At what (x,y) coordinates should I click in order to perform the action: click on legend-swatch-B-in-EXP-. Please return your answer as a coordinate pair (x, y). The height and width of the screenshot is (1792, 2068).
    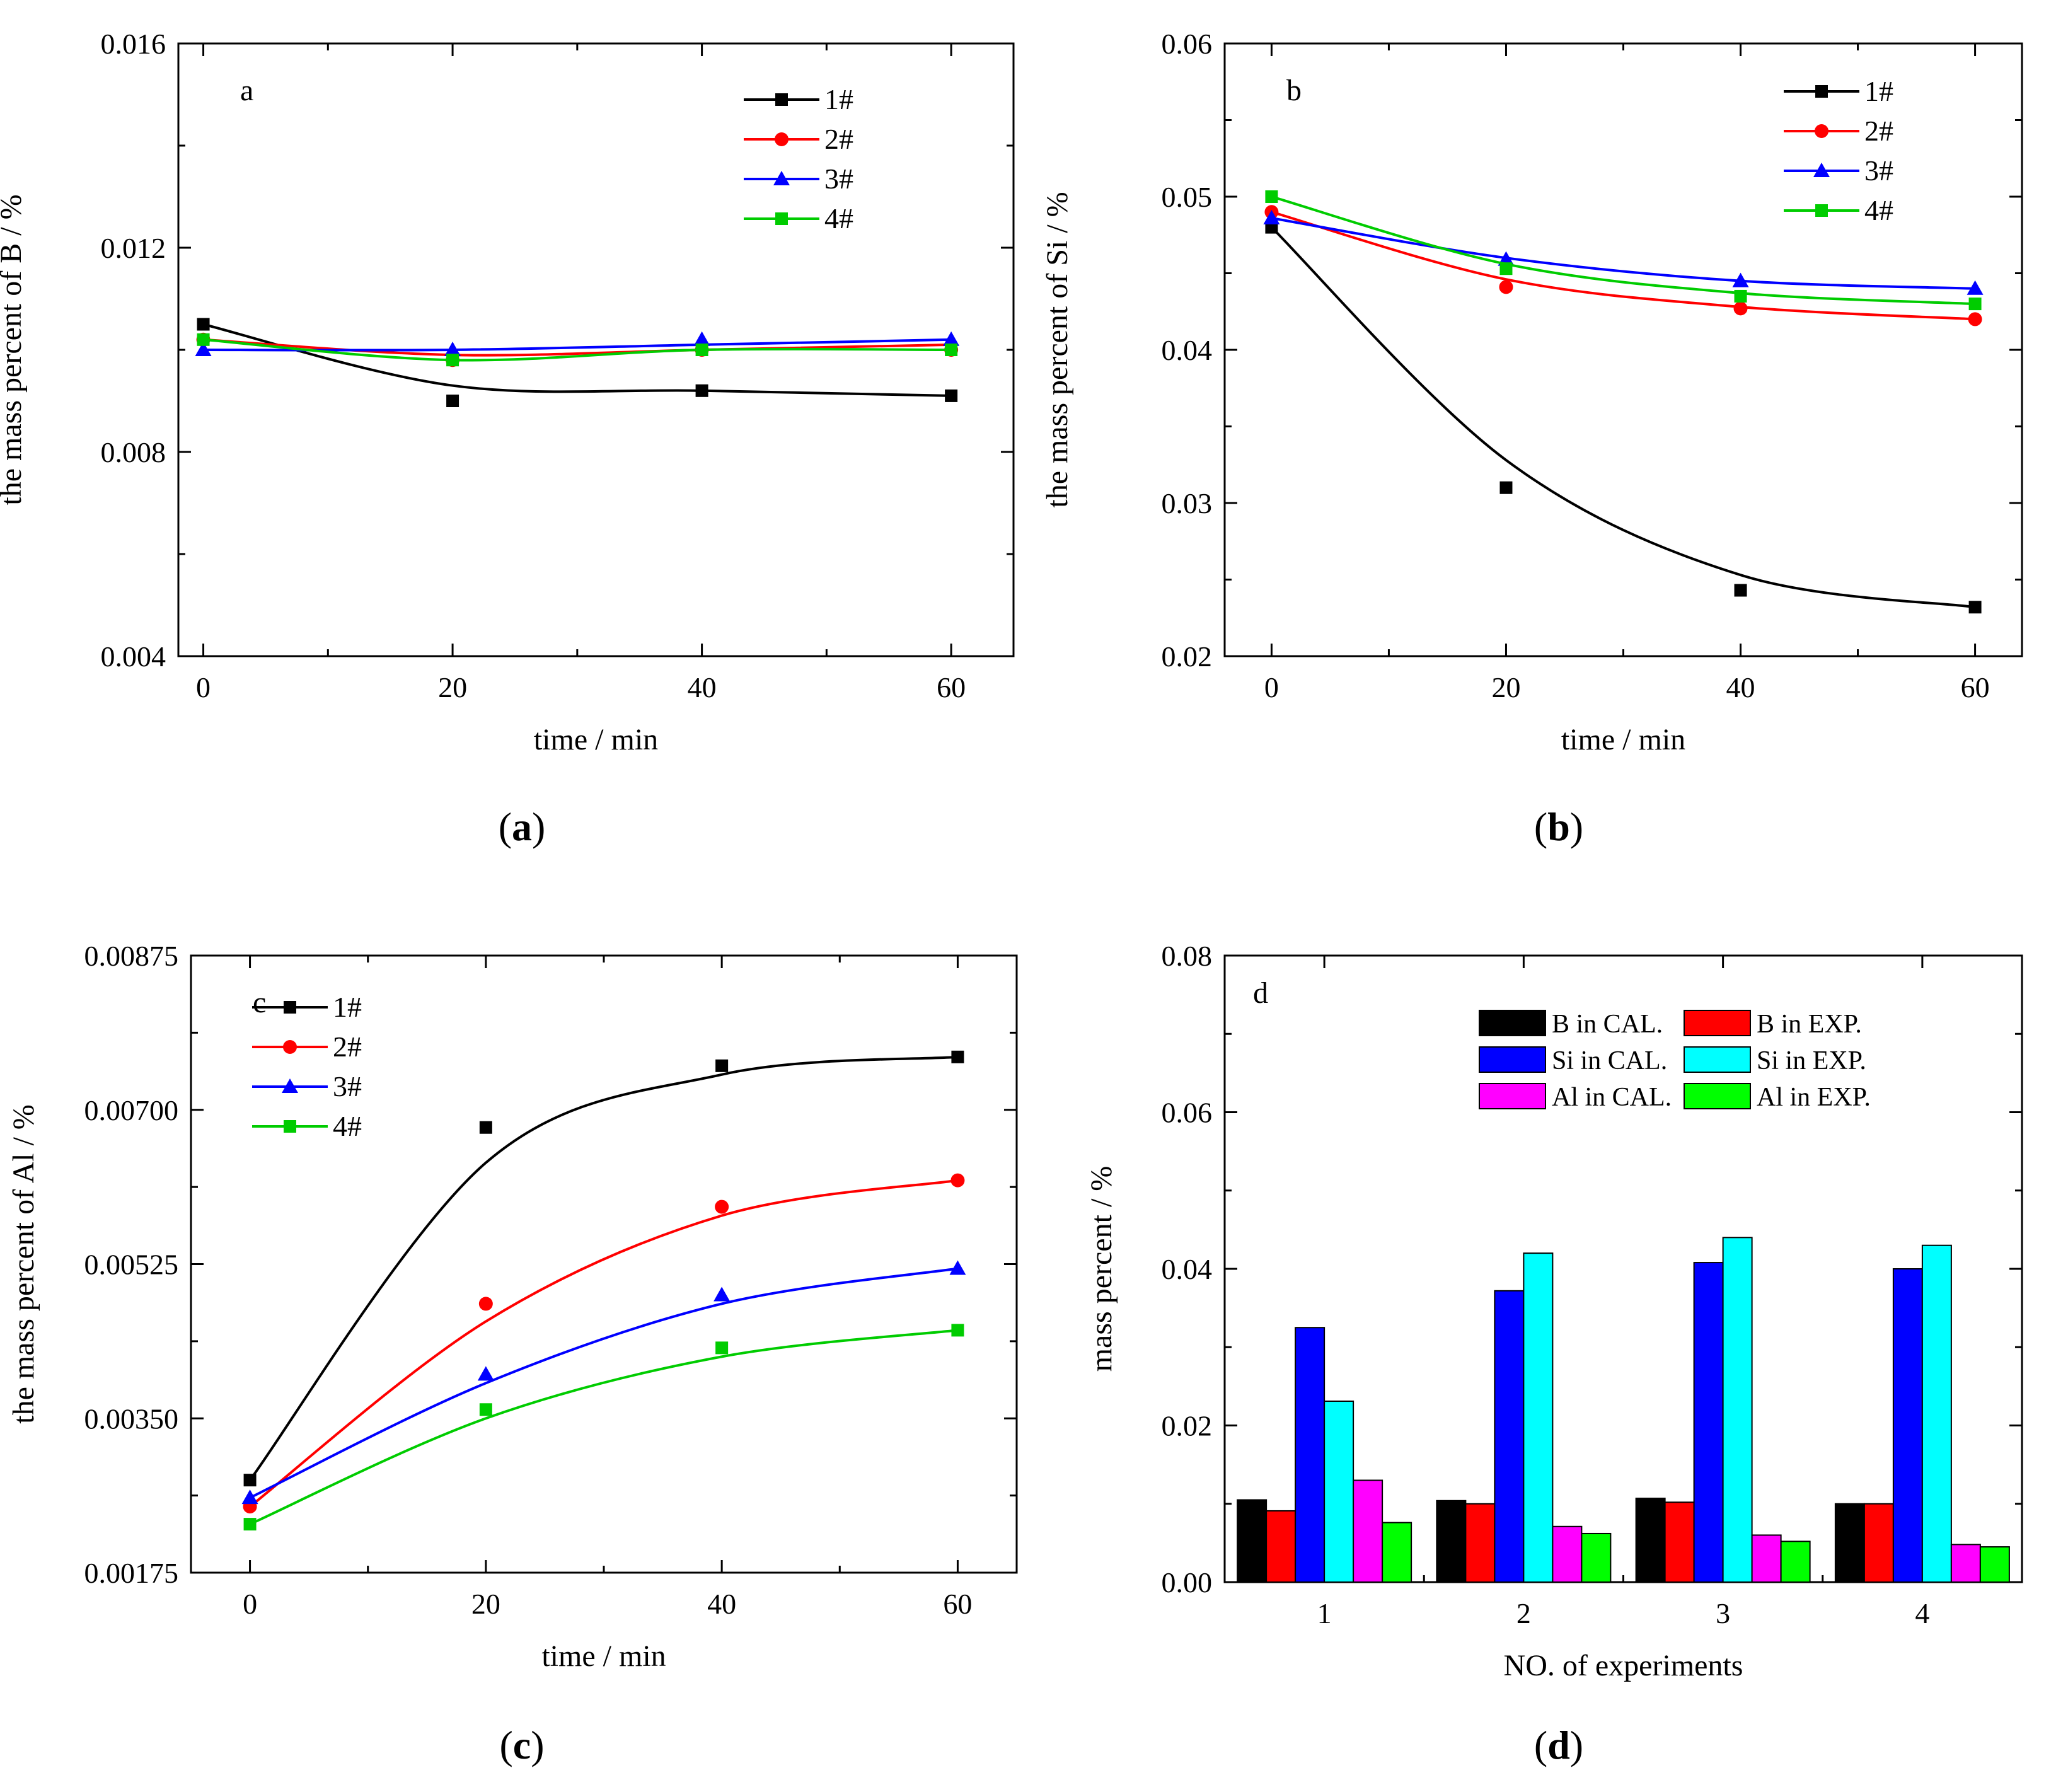
    Looking at the image, I should click on (1717, 1023).